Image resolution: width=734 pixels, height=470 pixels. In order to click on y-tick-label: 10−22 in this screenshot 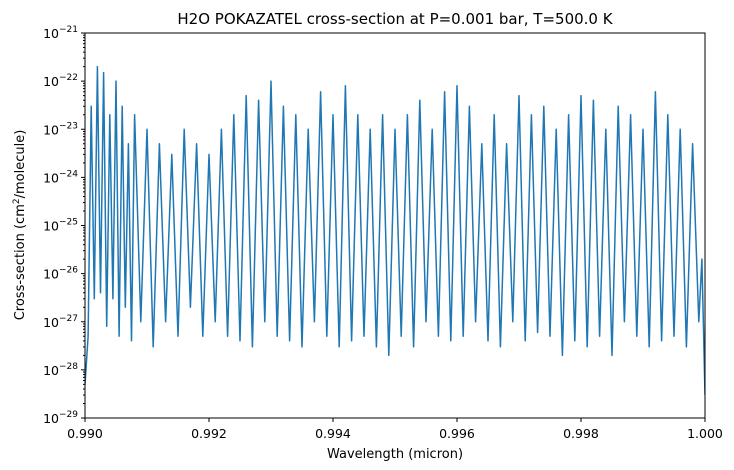, I will do `click(60, 81)`.